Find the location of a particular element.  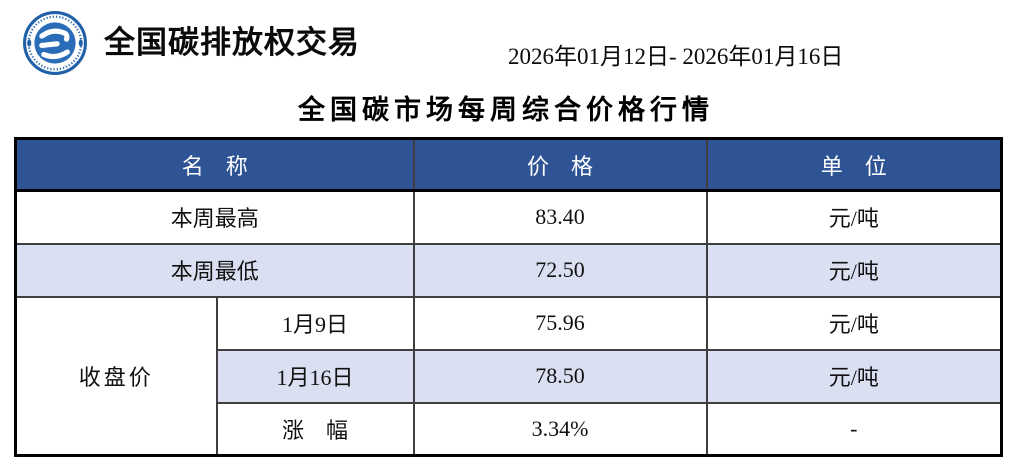

brand-header: 全国碳排放权交易 is located at coordinates (191, 43).